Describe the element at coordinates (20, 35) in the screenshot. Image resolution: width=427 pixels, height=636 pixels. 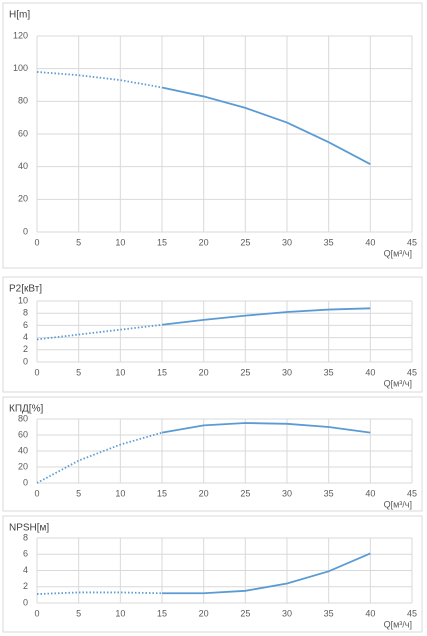
I see `y-tick-label: 120` at that location.